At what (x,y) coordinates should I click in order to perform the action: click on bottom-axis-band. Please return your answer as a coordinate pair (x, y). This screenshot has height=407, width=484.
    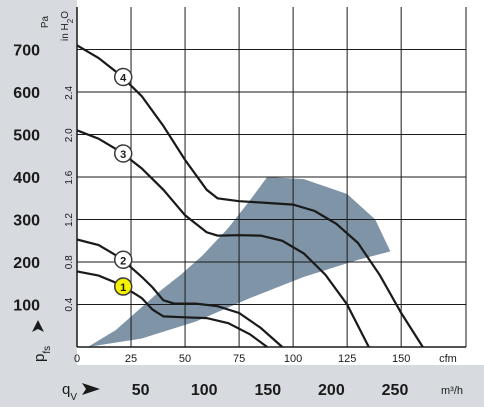
    Looking at the image, I should click on (242, 386).